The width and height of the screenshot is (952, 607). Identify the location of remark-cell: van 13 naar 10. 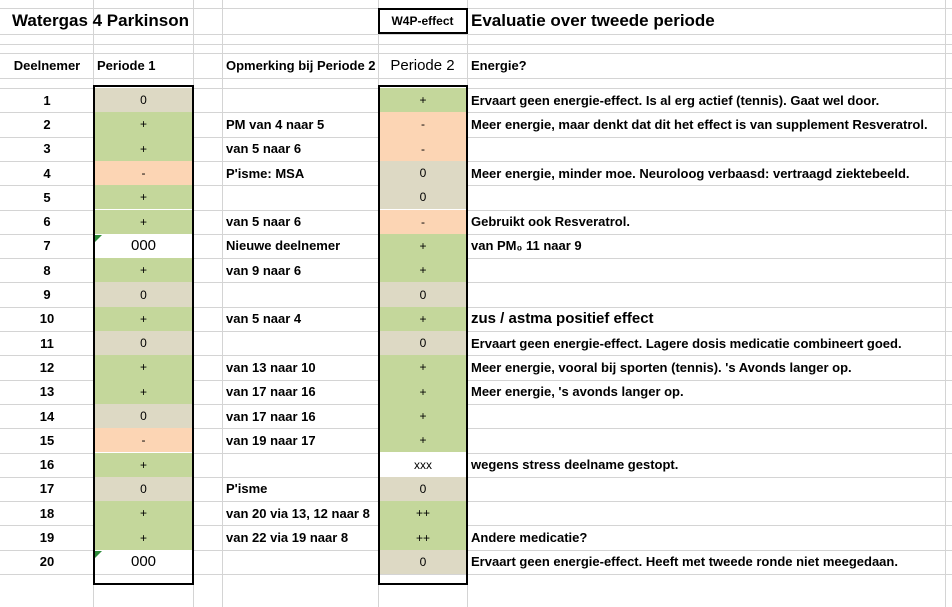
(271, 367).